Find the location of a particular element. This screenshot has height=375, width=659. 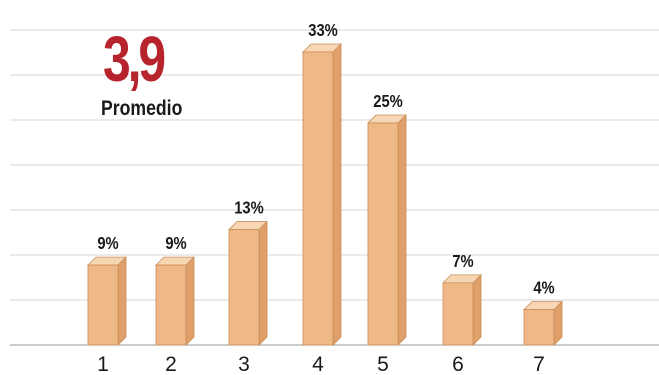

value-label: 4% is located at coordinates (544, 288).